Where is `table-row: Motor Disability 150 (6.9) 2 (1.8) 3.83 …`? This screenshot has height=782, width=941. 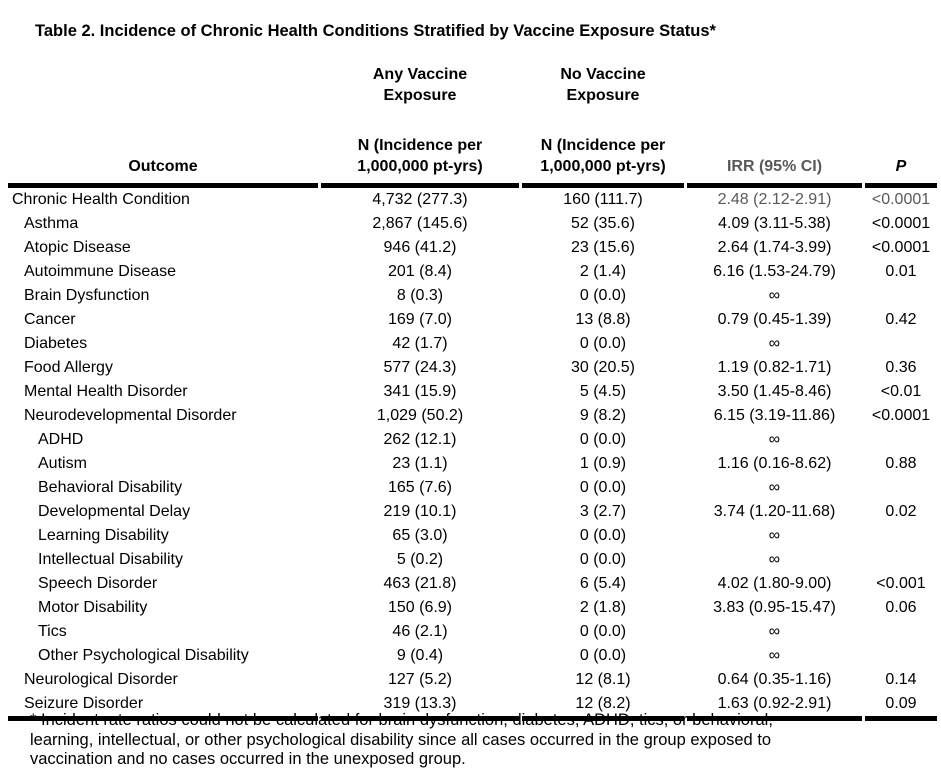 table-row: Motor Disability 150 (6.9) 2 (1.8) 3.83 … is located at coordinates (472, 608).